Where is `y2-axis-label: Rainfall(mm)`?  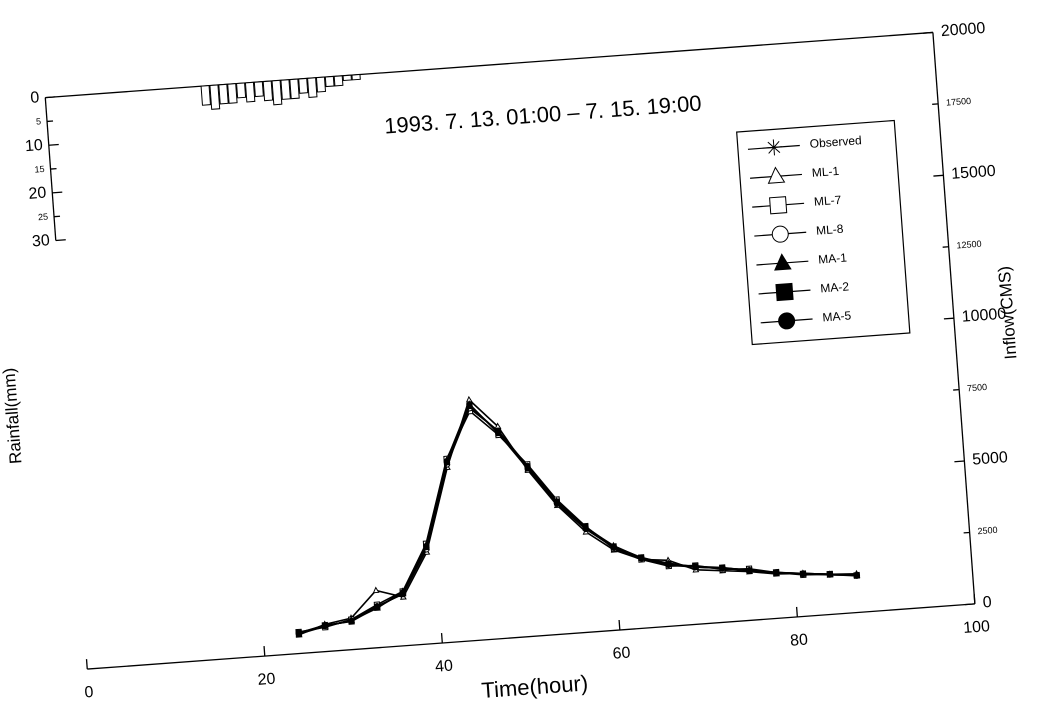
y2-axis-label: Rainfall(mm) is located at coordinates (13, 415).